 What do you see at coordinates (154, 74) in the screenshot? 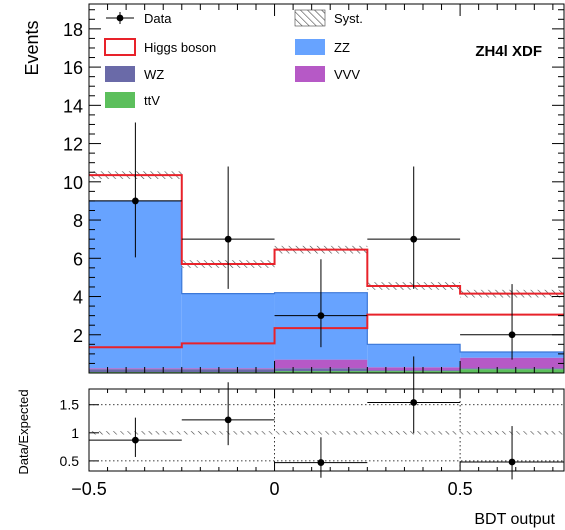
I see `legend-label: WZ` at bounding box center [154, 74].